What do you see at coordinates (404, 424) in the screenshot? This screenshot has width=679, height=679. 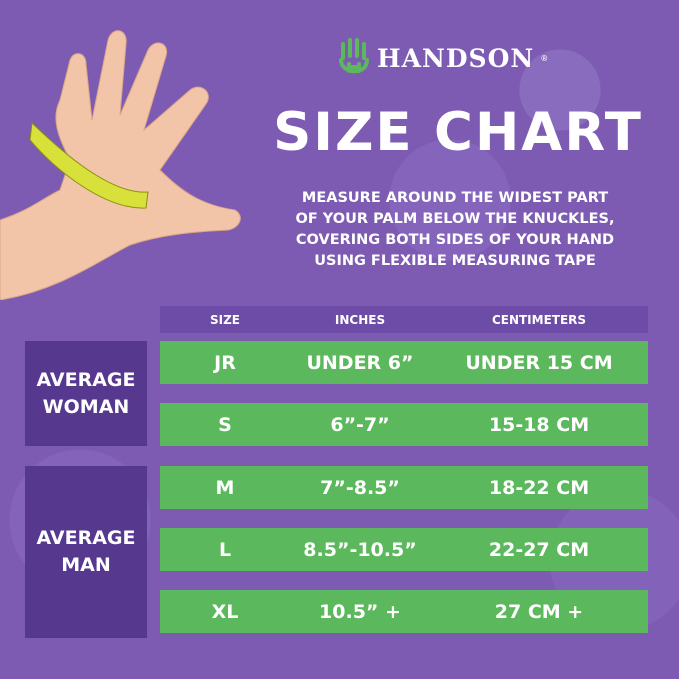 I see `table-row: S 6”-7” 15-18 CM` at bounding box center [404, 424].